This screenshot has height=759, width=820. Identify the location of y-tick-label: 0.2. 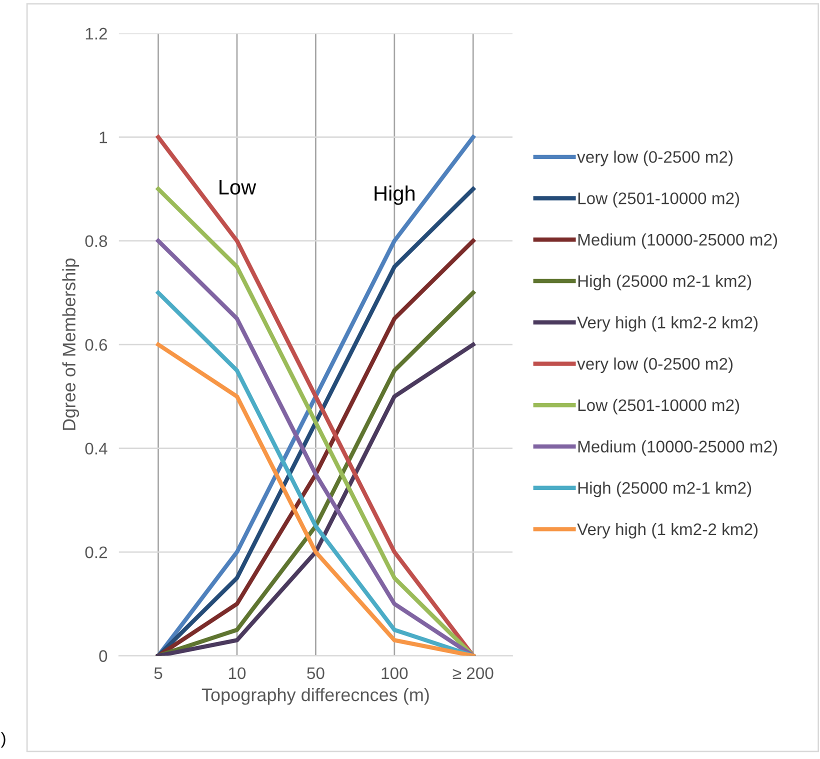
(96, 552).